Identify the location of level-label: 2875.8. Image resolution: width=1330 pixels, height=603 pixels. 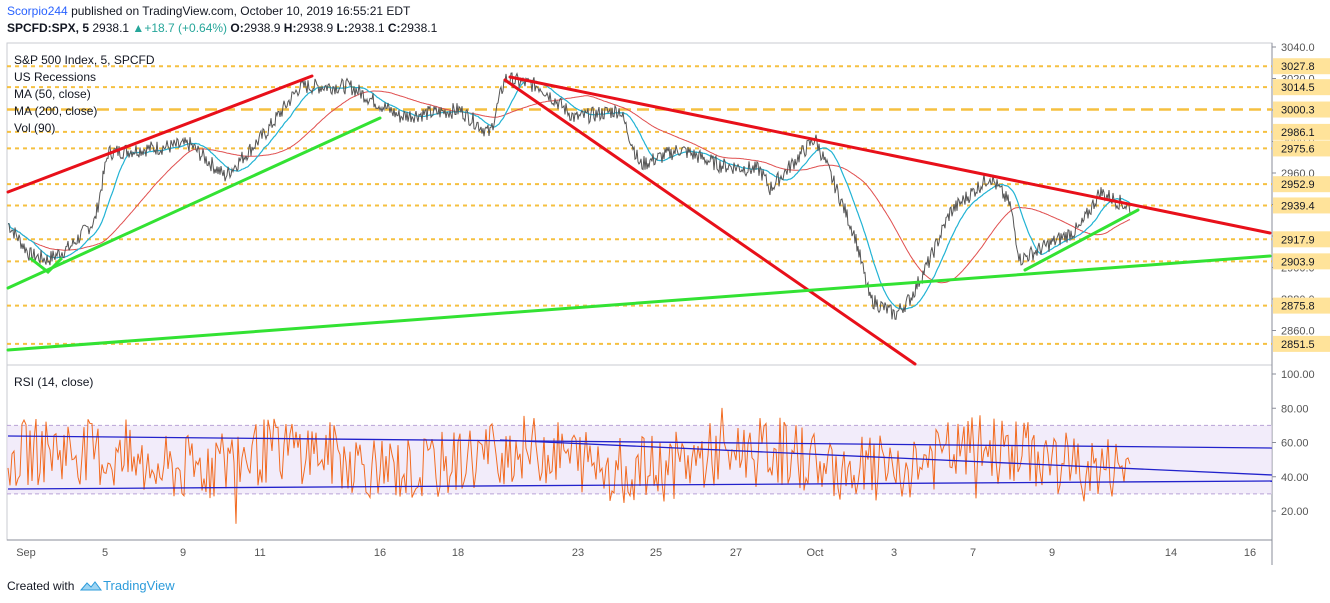
(1298, 307).